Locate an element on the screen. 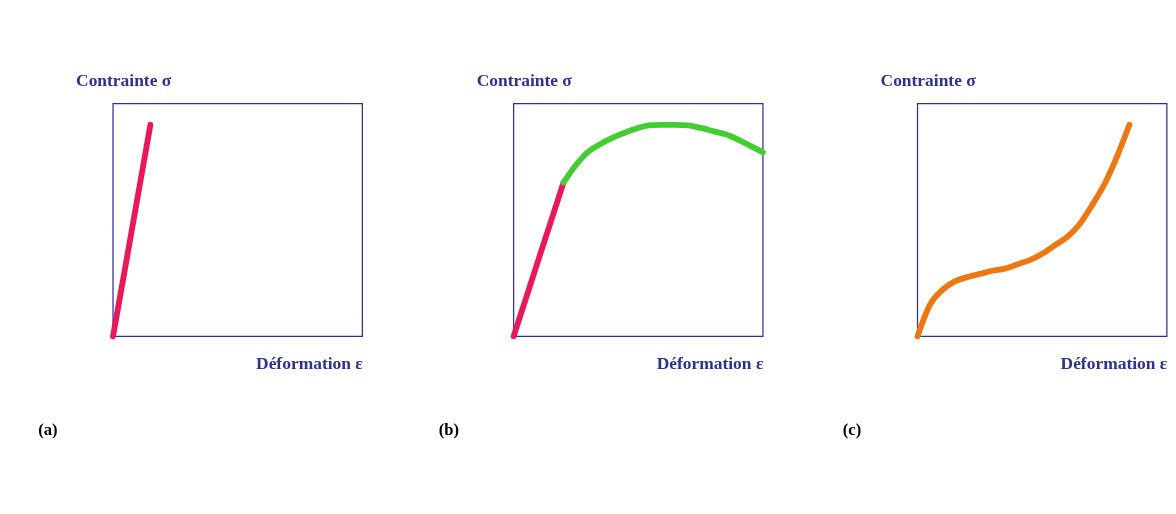  text: (b) is located at coordinates (449, 430).